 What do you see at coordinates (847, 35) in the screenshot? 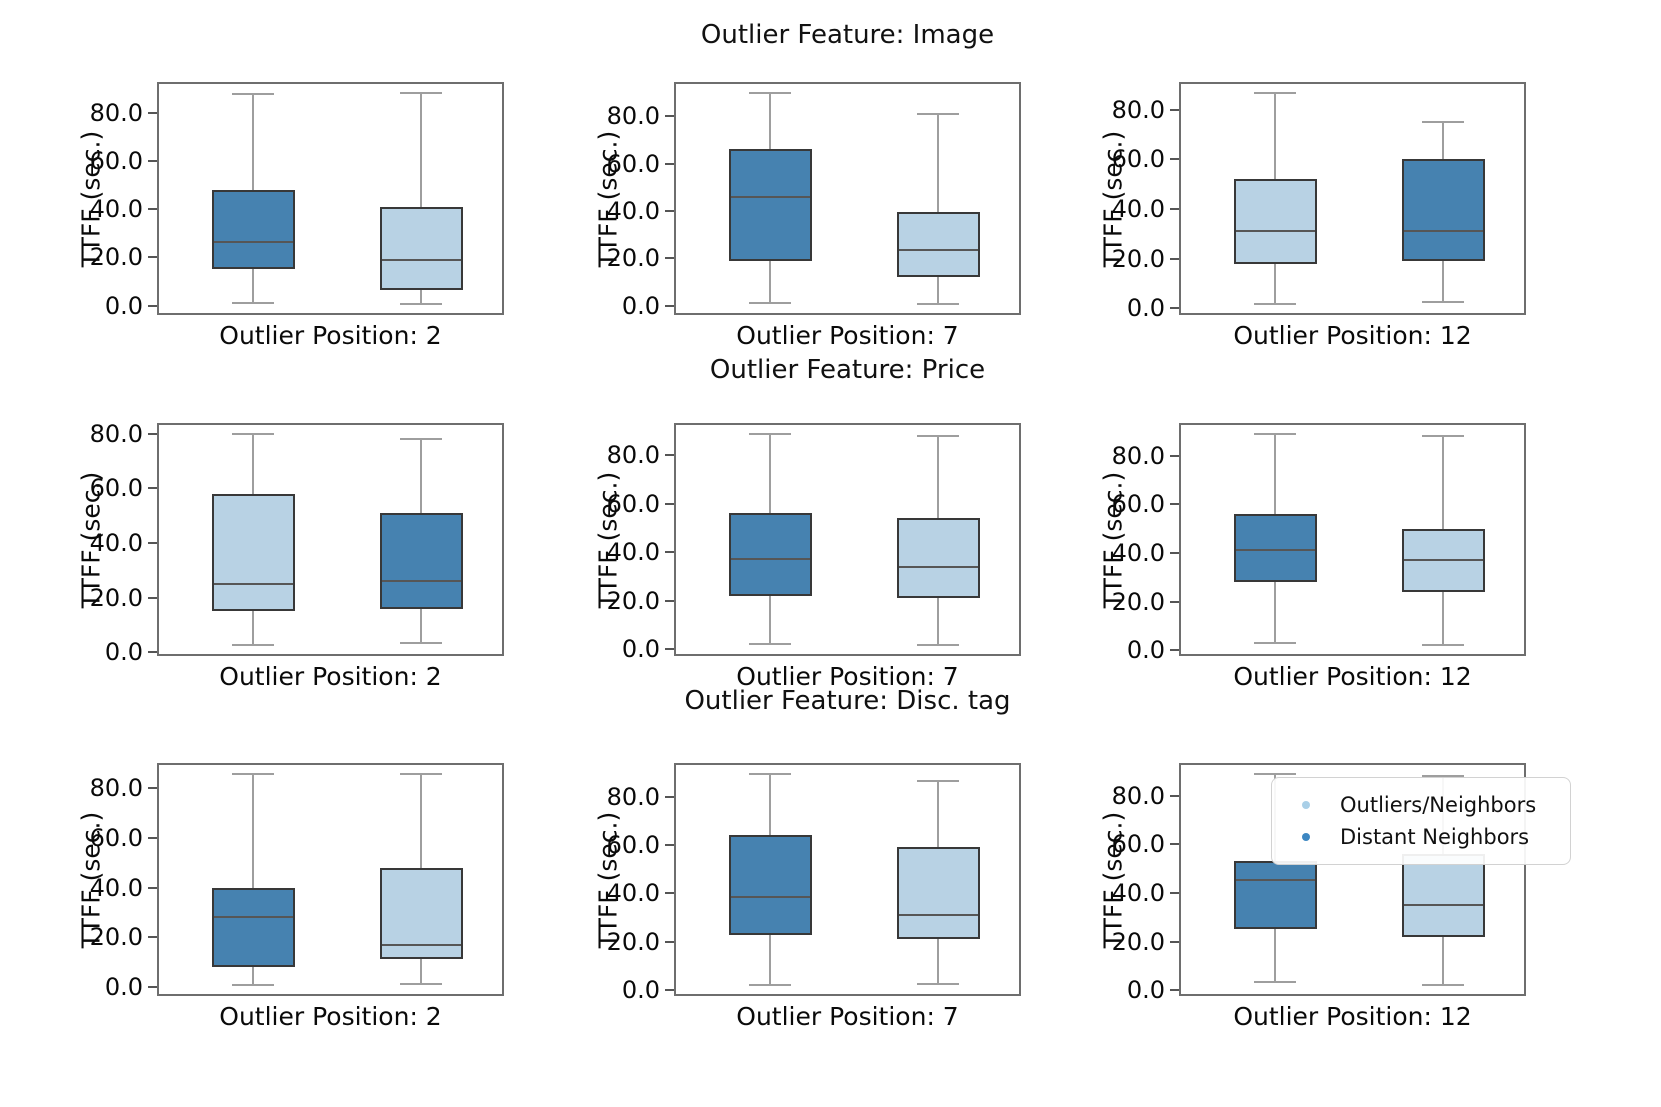
I see `subplot-title: Outlier Feature: Image` at bounding box center [847, 35].